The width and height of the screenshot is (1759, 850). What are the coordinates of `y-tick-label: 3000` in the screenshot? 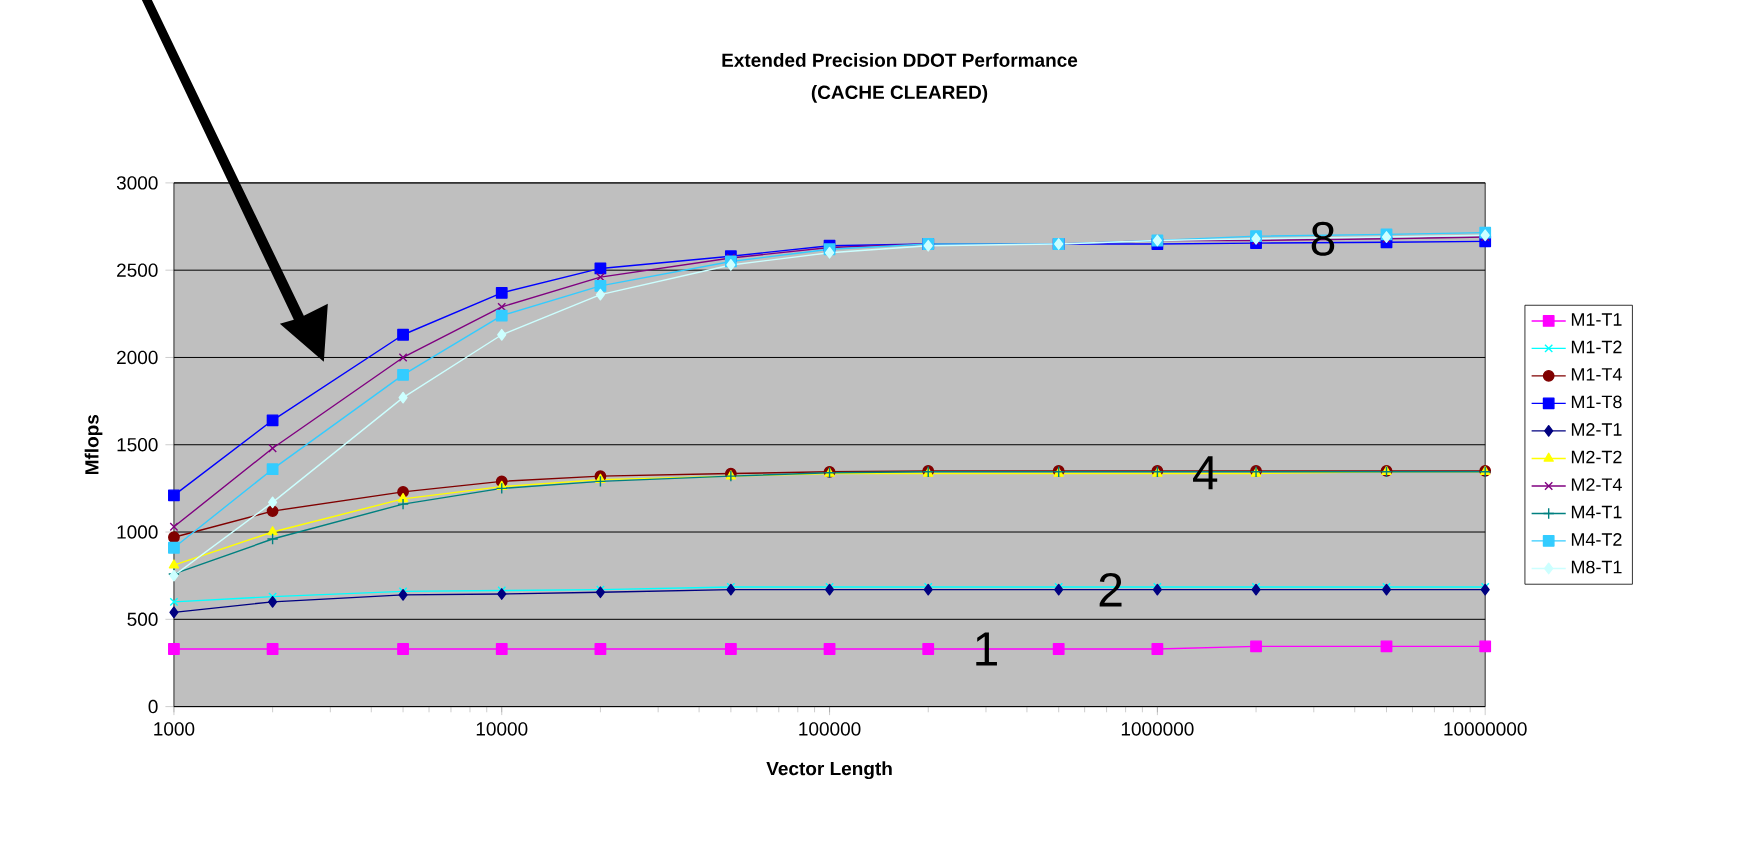 It's located at (137, 183).